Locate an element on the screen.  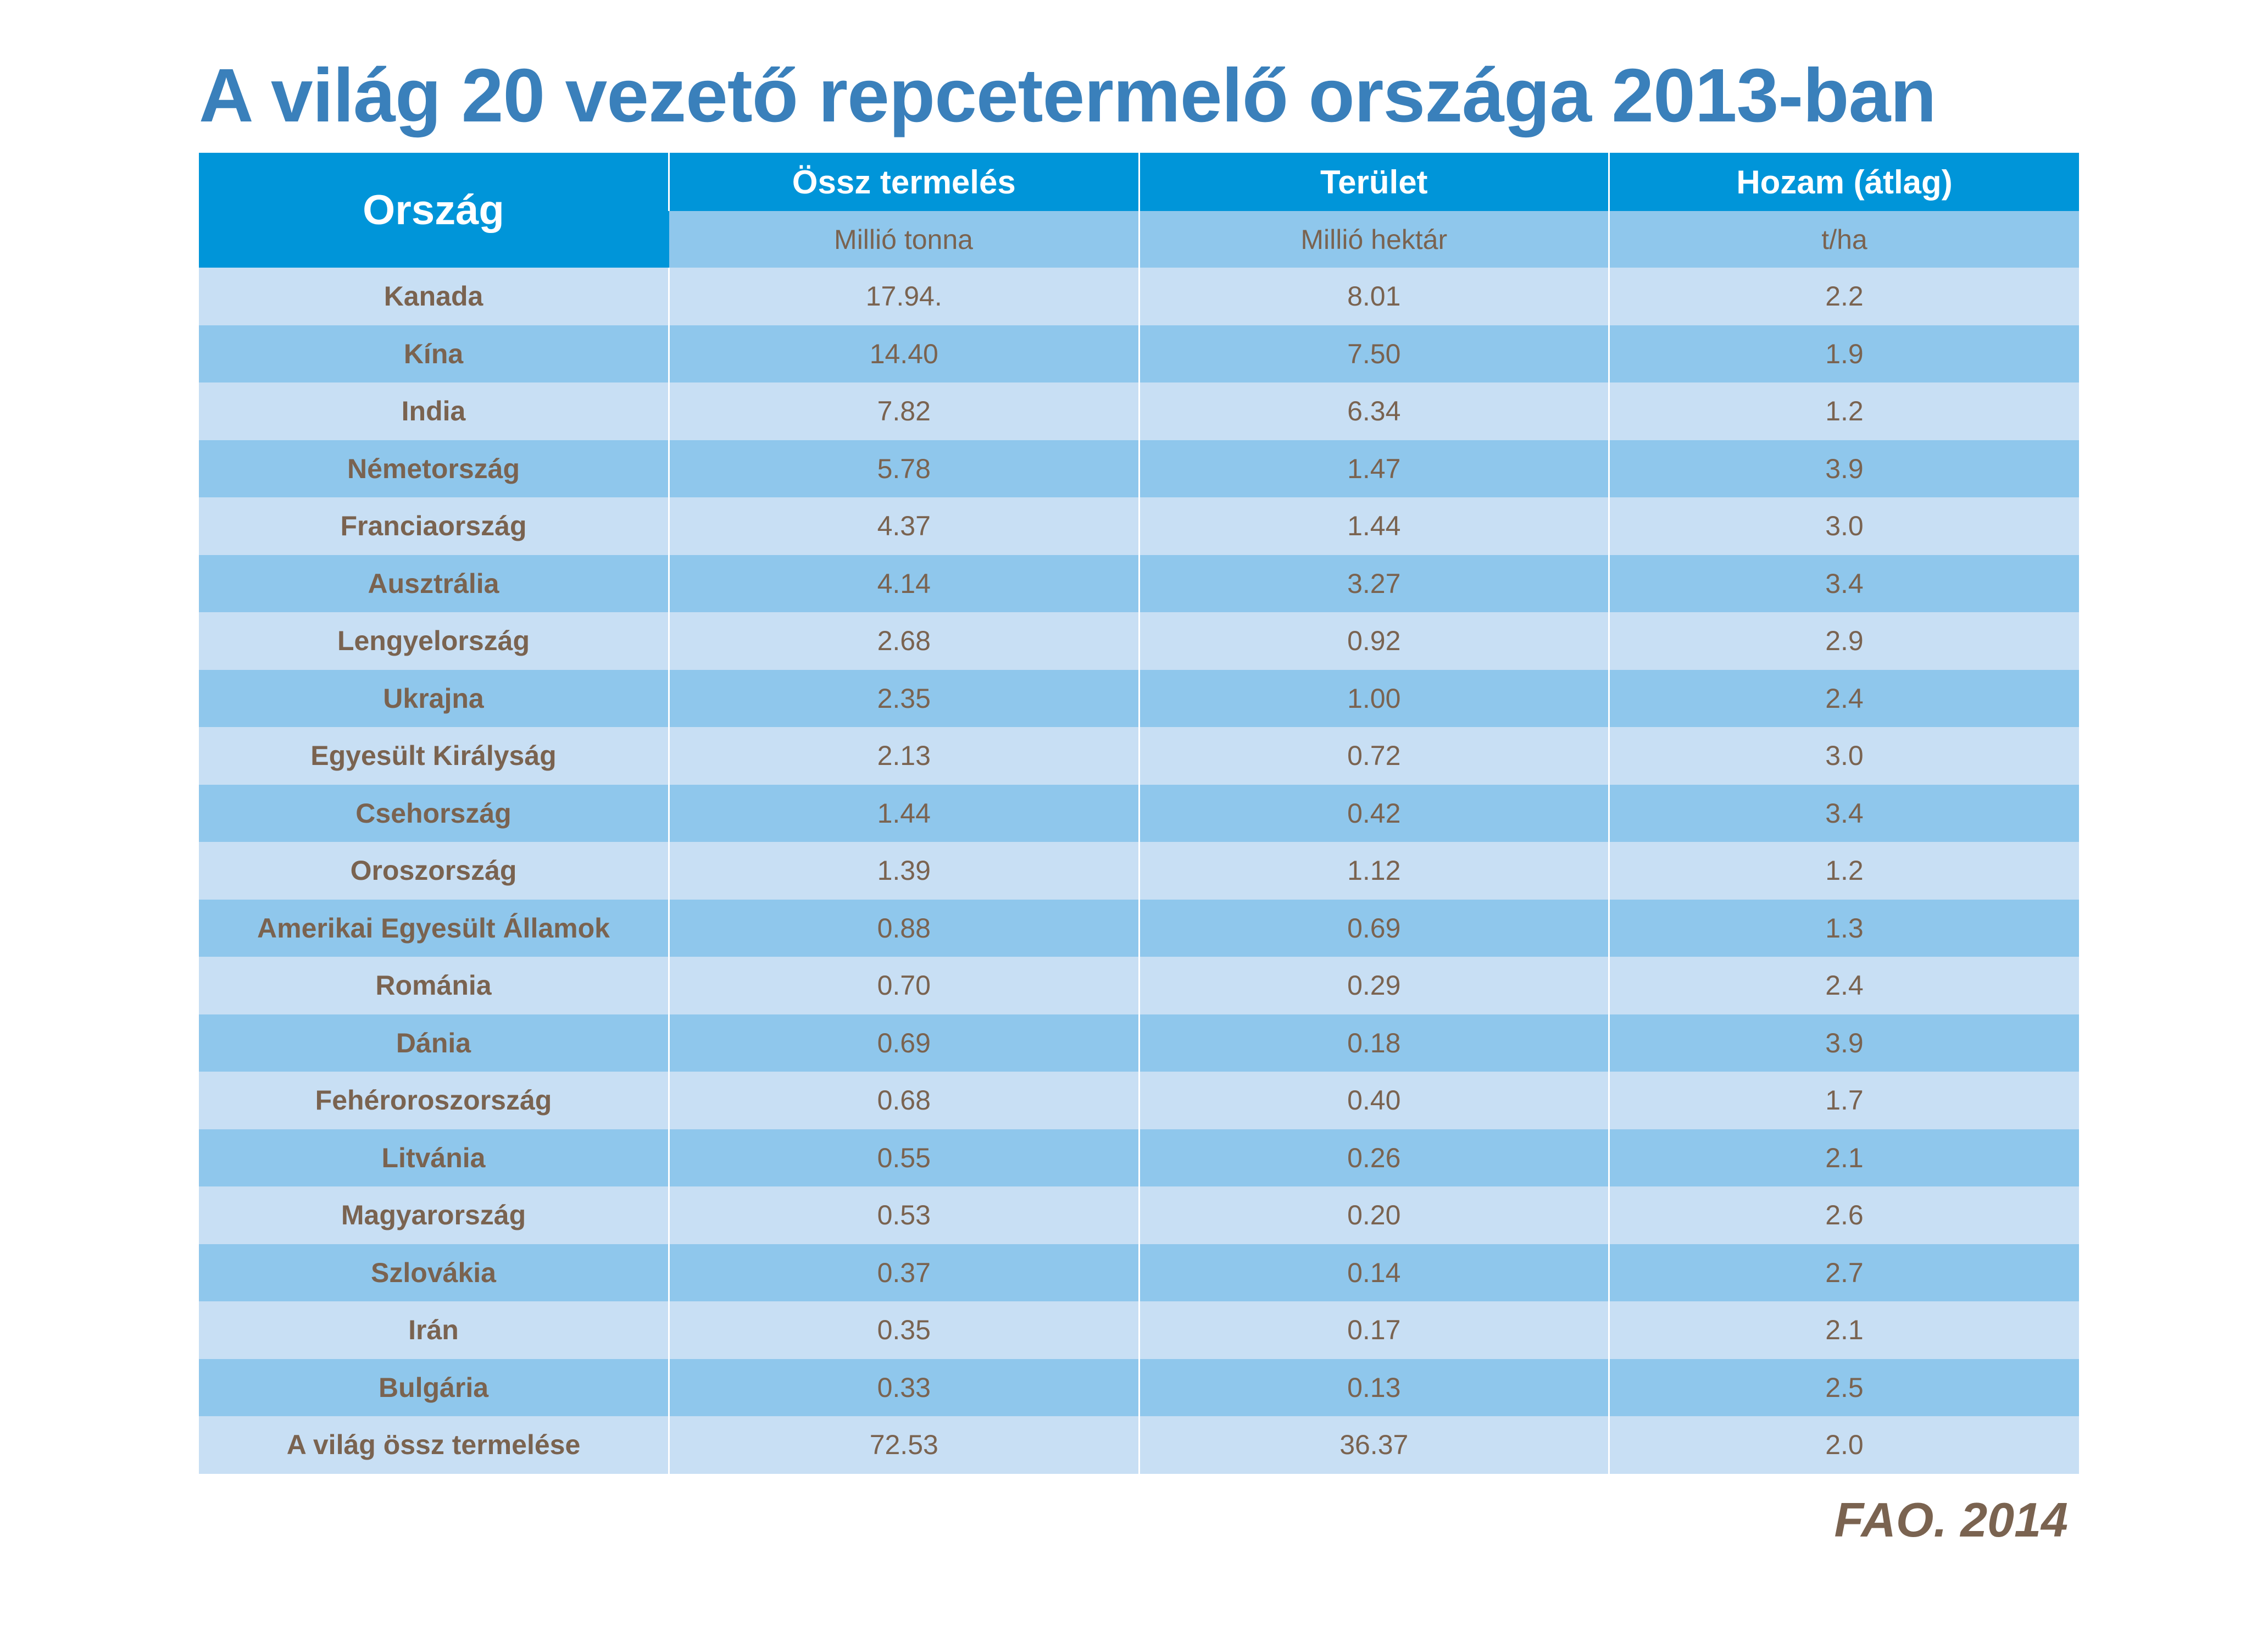
cell-production: 0.69 is located at coordinates (903, 1043).